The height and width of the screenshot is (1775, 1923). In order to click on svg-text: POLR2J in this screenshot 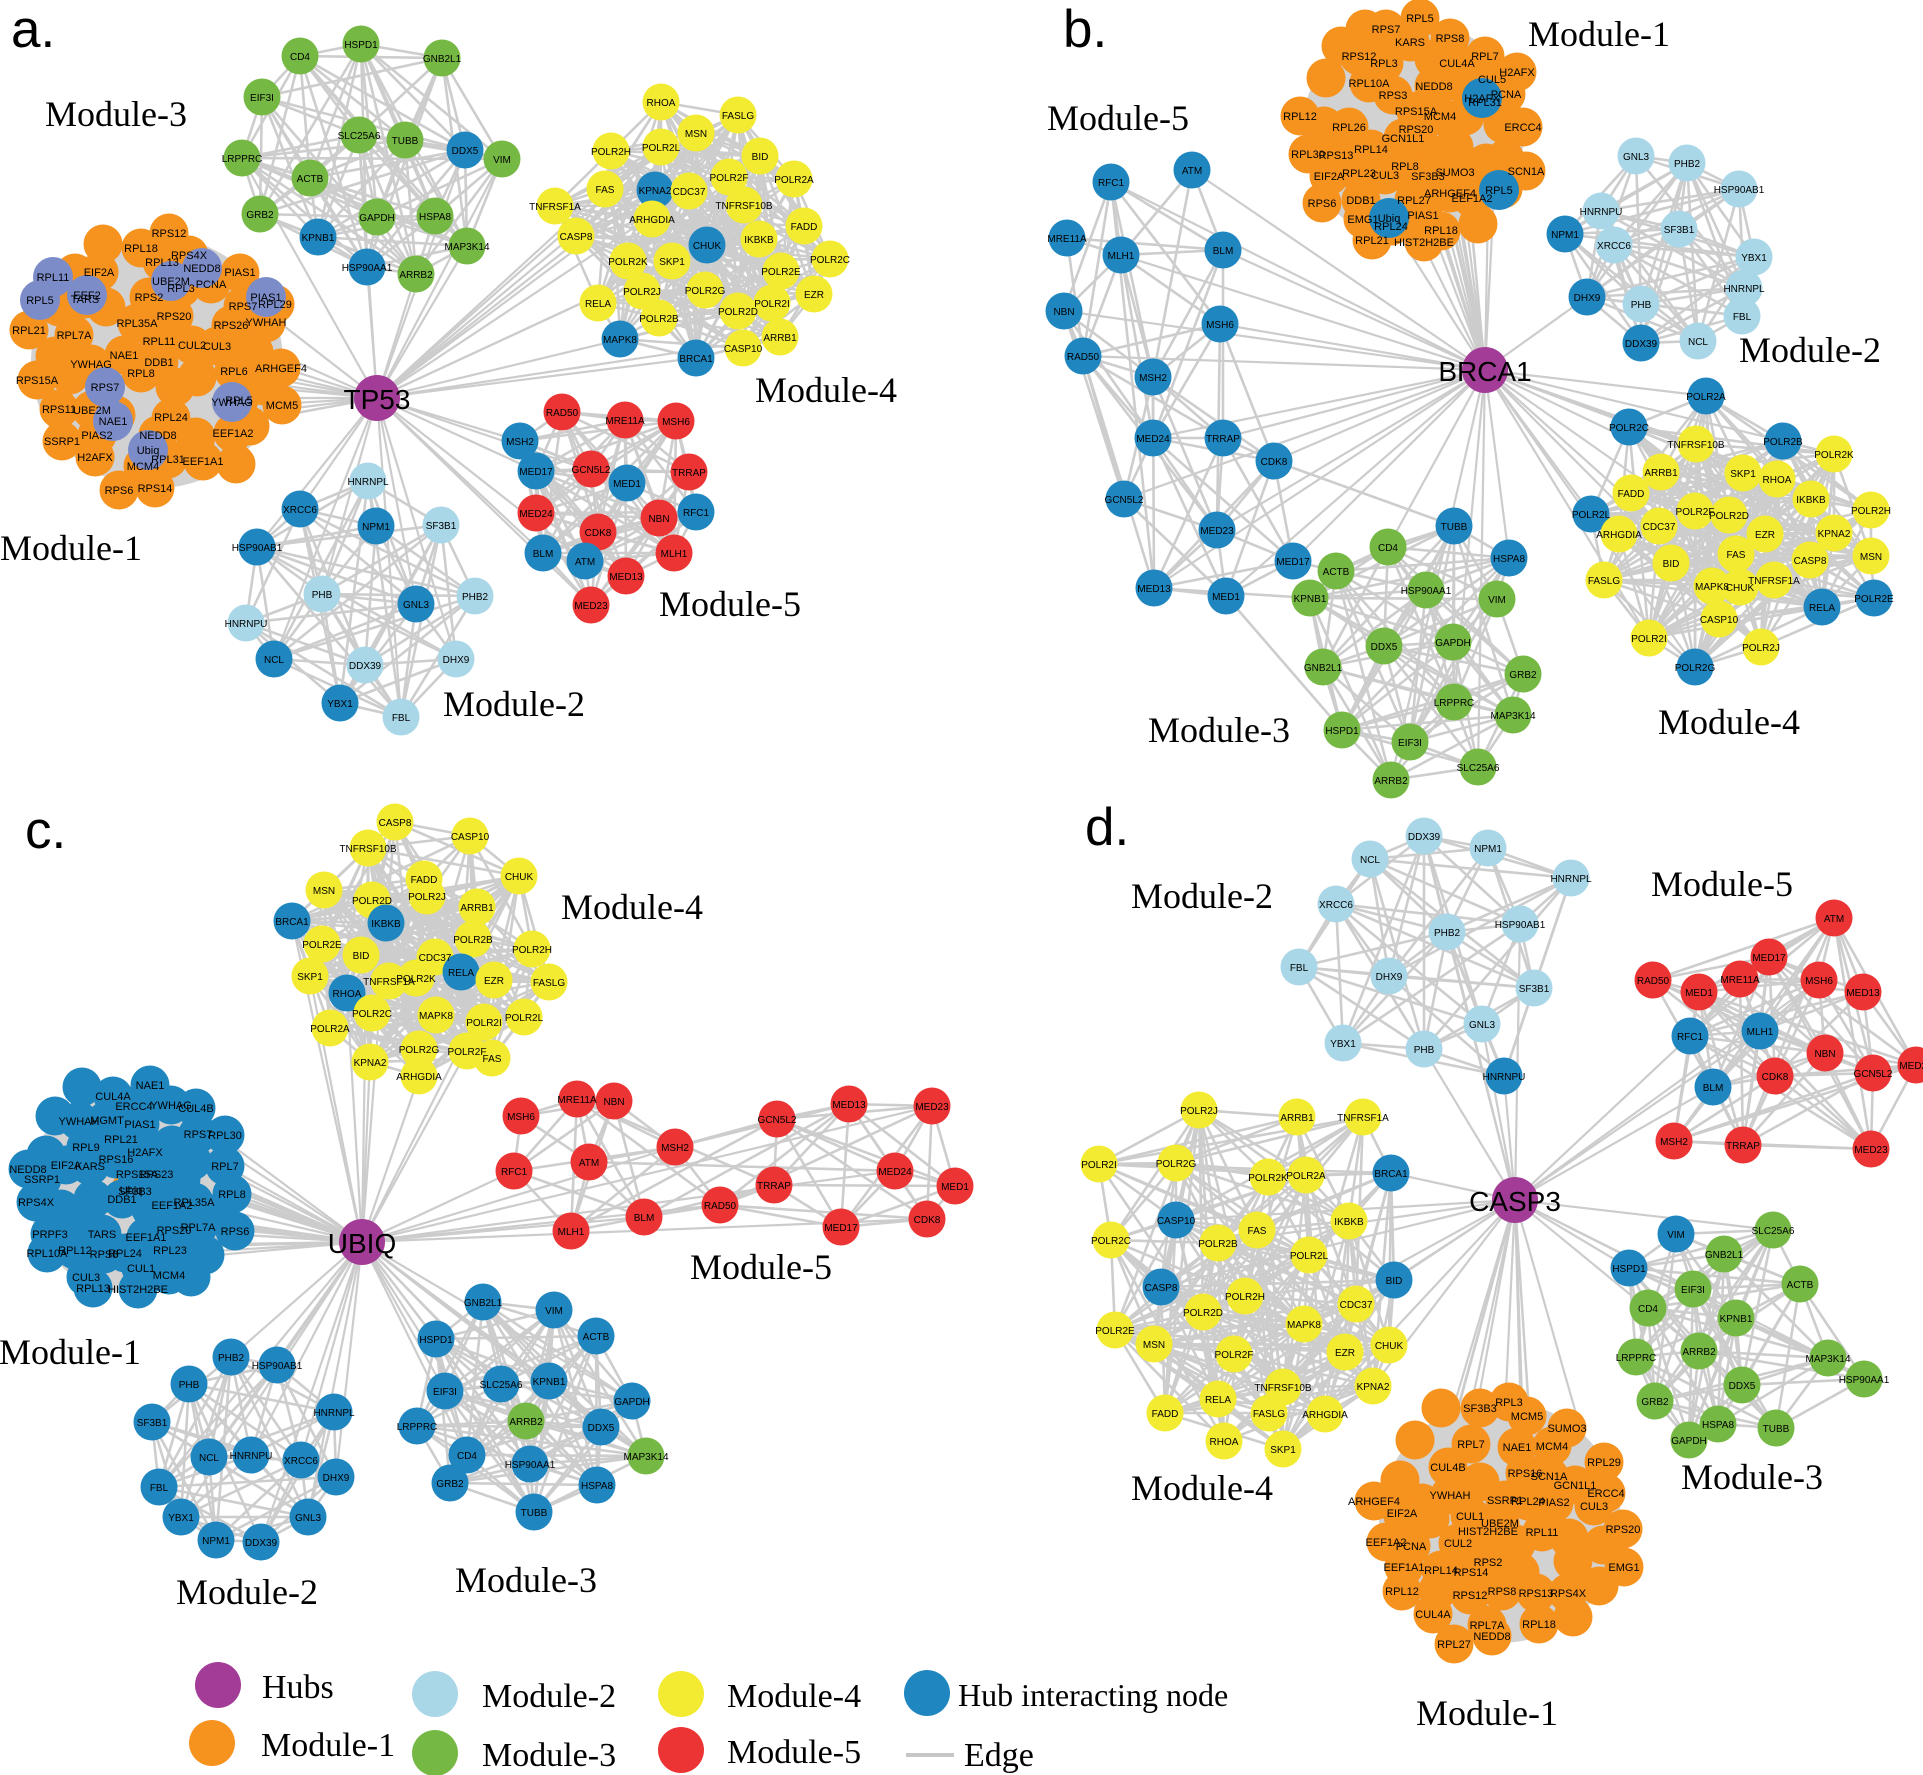, I will do `click(427, 897)`.